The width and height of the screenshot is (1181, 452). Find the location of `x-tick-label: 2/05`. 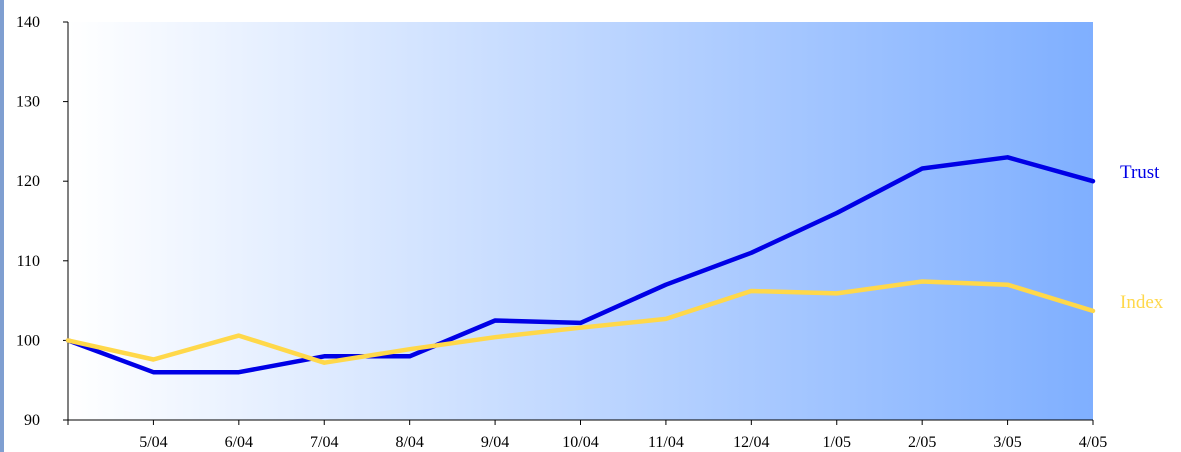

x-tick-label: 2/05 is located at coordinates (922, 442).